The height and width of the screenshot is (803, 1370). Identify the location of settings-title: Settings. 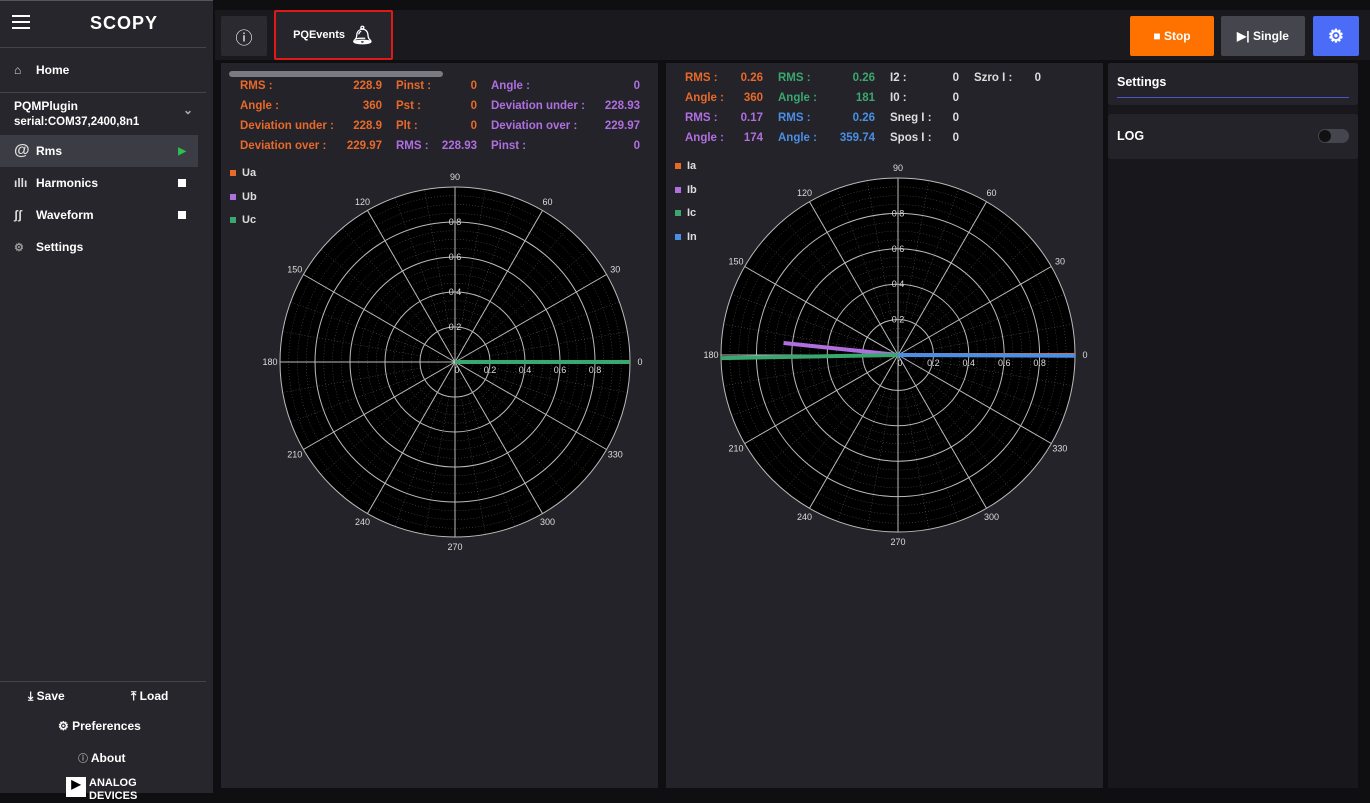
(1142, 82).